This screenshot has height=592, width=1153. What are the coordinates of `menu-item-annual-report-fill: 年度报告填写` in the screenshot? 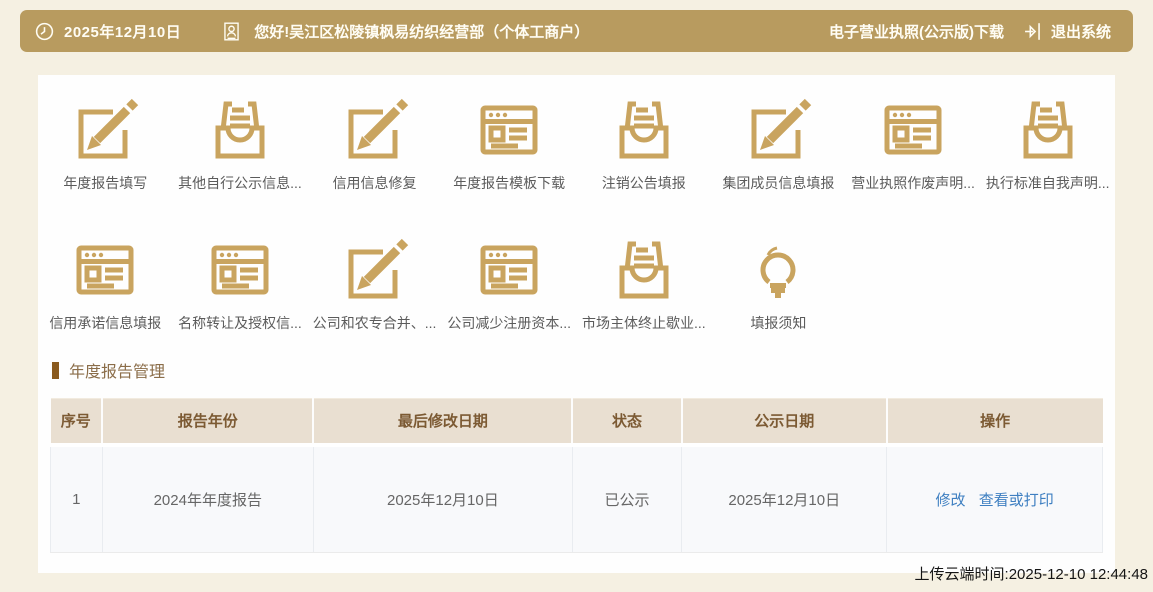 It's located at (105, 146).